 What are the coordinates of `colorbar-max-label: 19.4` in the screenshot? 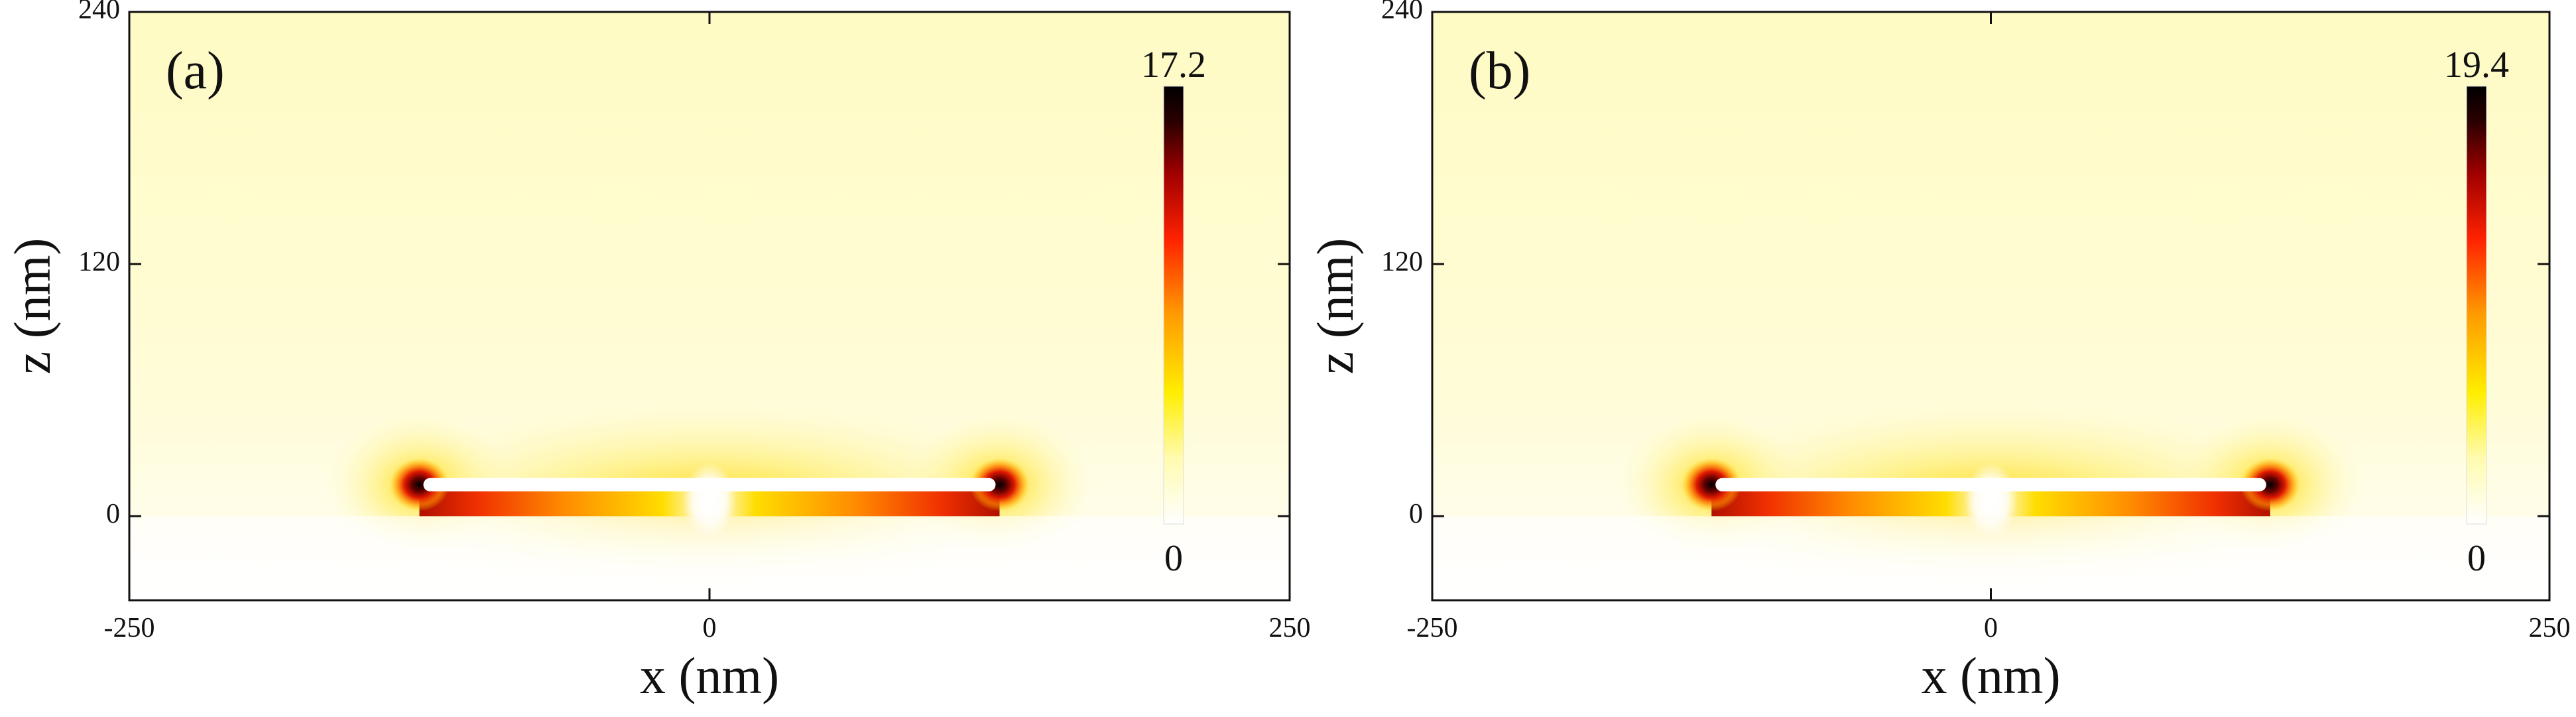 It's located at (2476, 65).